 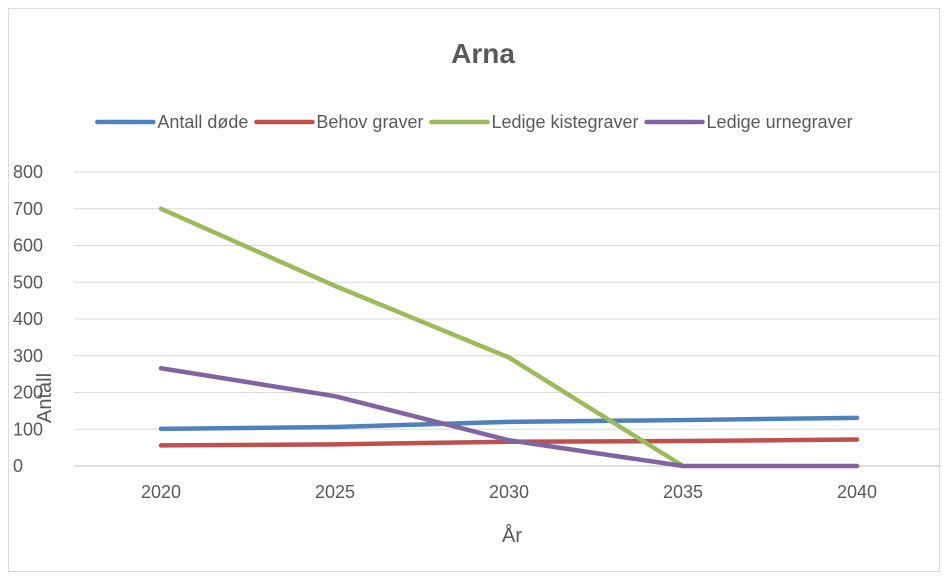 What do you see at coordinates (202, 122) in the screenshot?
I see `legend-label: Antall døde` at bounding box center [202, 122].